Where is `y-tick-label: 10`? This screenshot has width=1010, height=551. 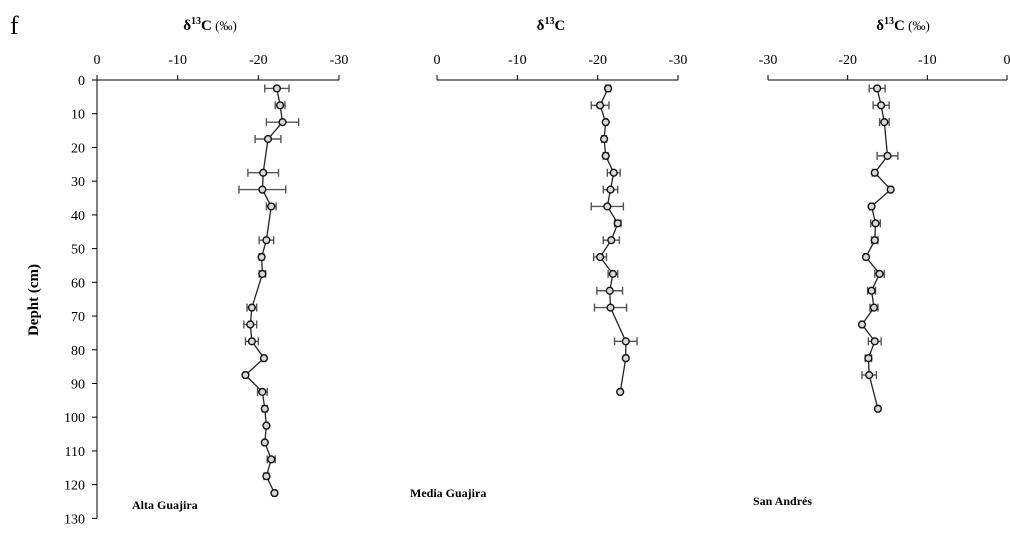 y-tick-label: 10 is located at coordinates (78, 115).